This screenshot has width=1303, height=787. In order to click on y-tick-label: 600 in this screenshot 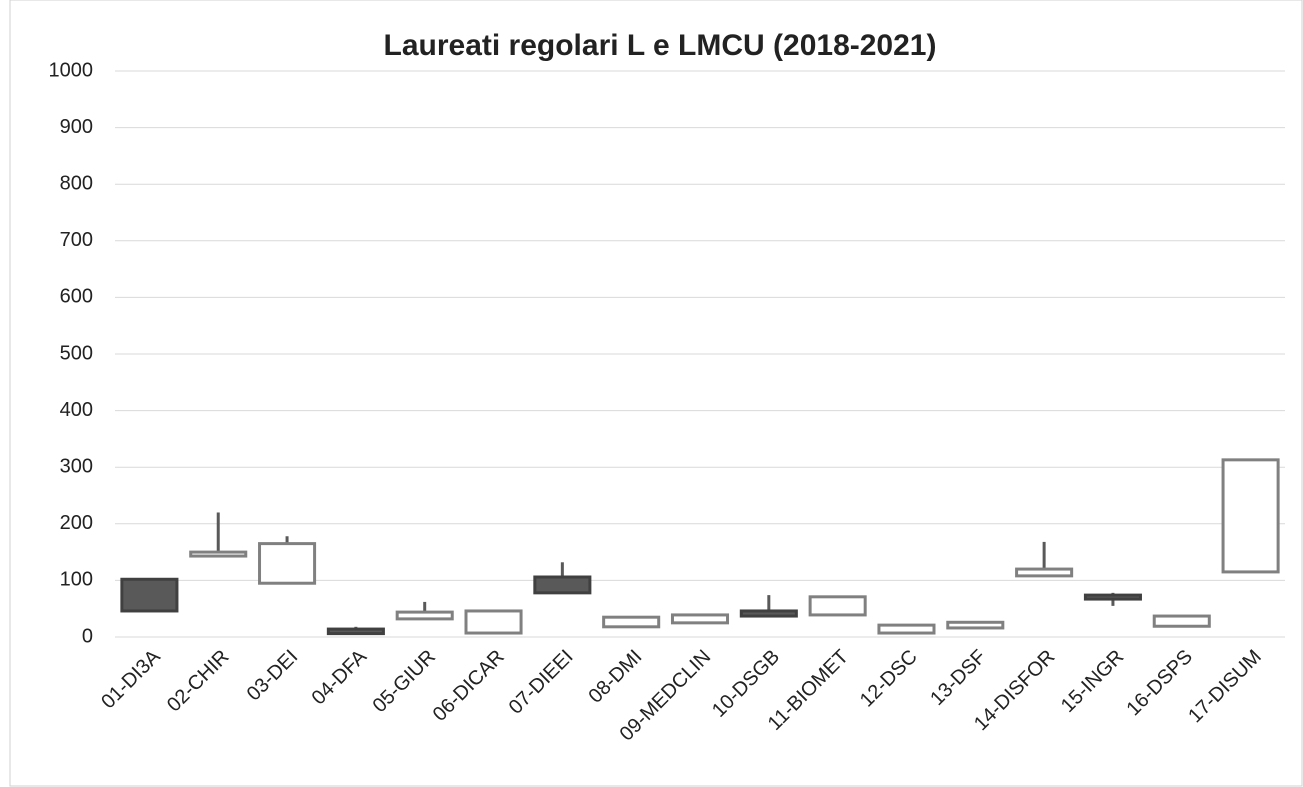, I will do `click(76, 297)`.